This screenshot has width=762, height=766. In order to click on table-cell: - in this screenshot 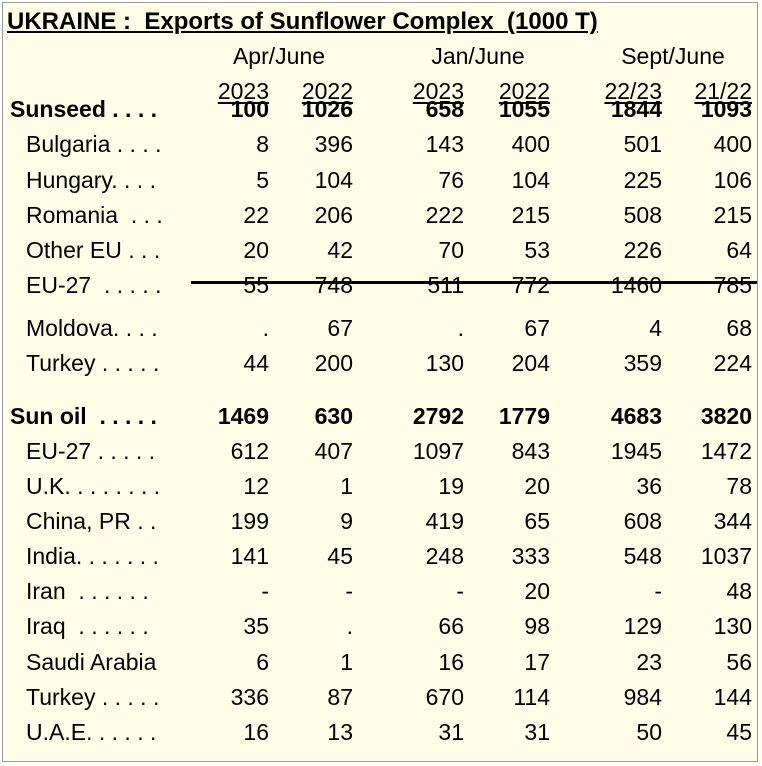, I will do `click(460, 591)`.